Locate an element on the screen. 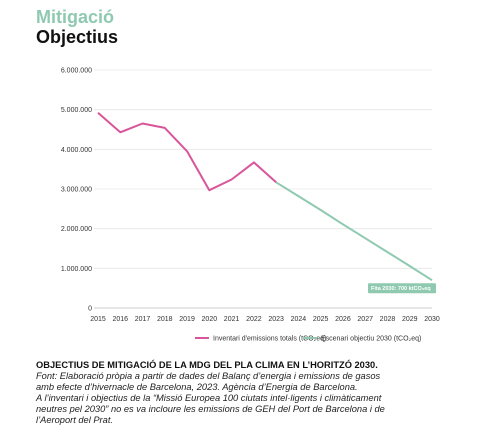 This screenshot has width=480, height=442. milestone-annotation-box is located at coordinates (402, 288).